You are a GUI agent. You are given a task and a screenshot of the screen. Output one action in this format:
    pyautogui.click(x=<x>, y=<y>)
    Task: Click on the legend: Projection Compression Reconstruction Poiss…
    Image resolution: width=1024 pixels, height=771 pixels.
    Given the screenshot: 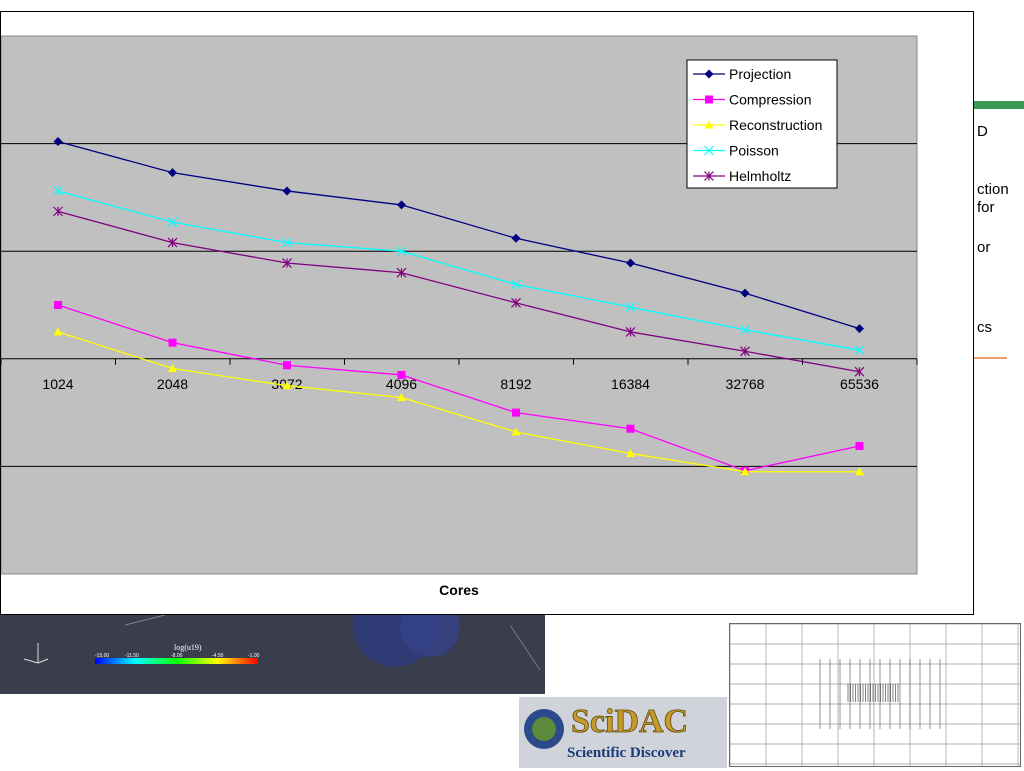 What is the action you would take?
    pyautogui.click(x=762, y=124)
    